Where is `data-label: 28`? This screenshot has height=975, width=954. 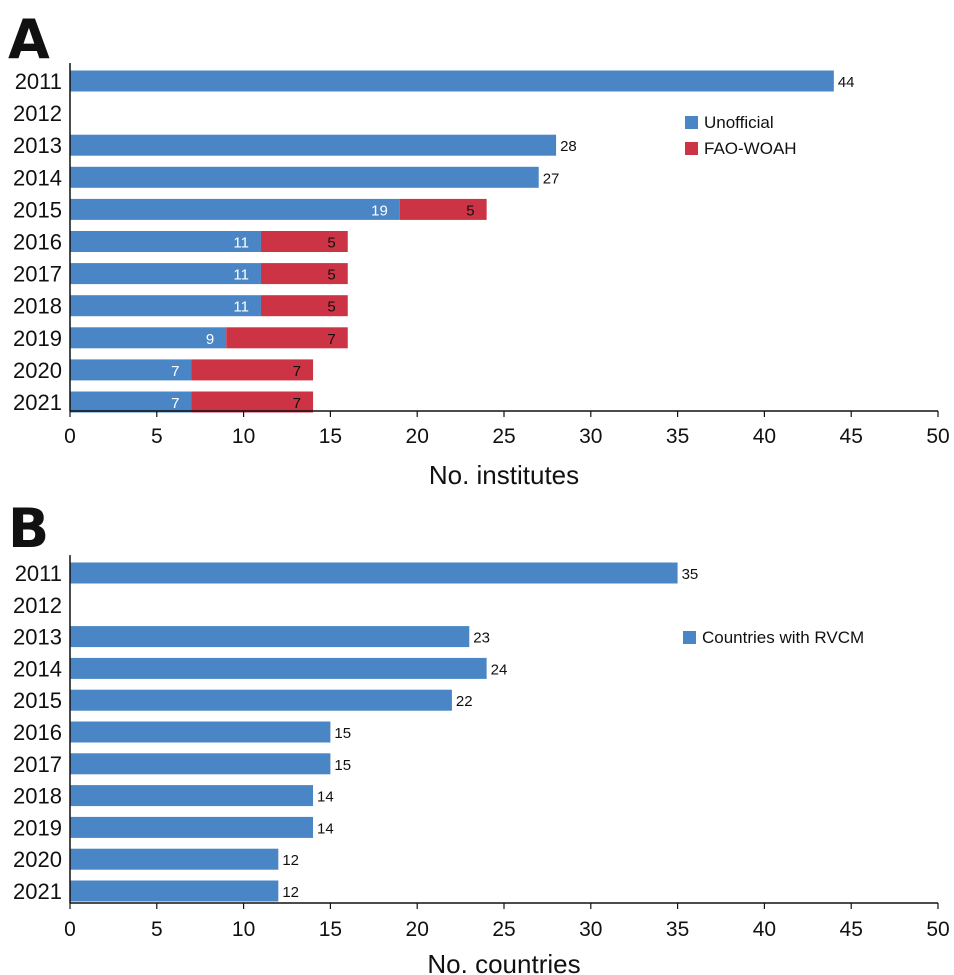 data-label: 28 is located at coordinates (568, 146).